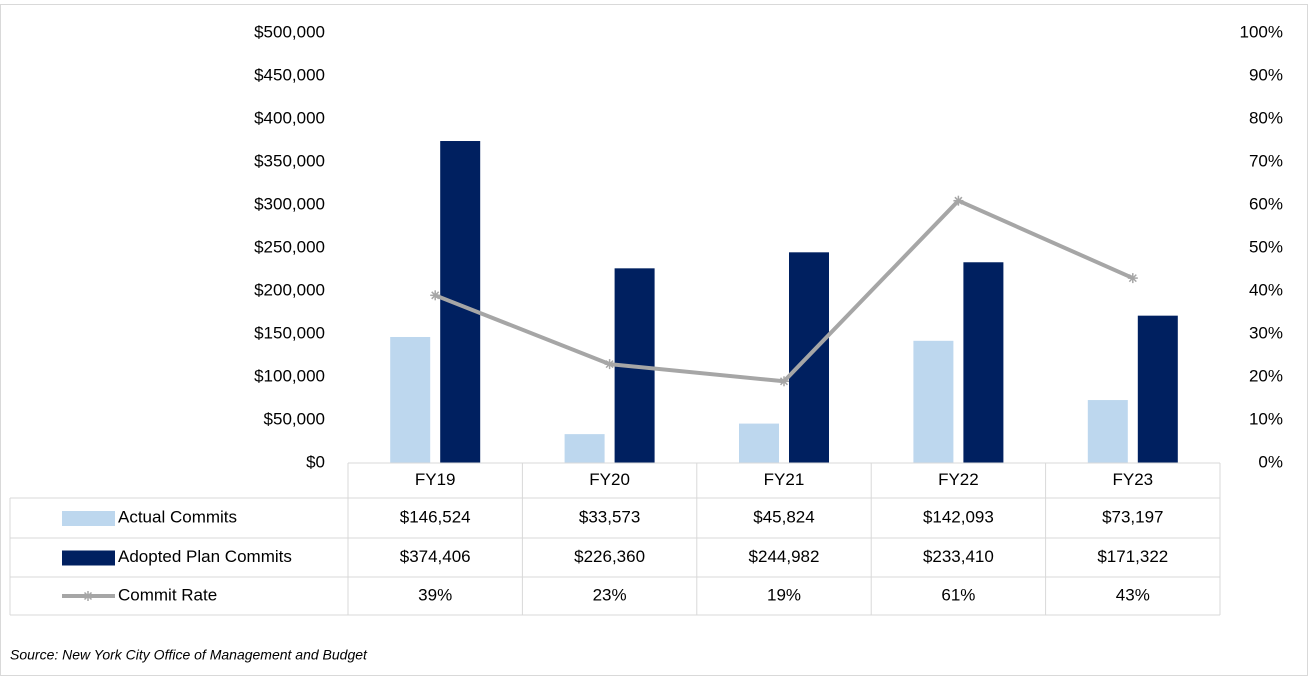  What do you see at coordinates (289, 375) in the screenshot?
I see `y-tick-label: $100,000` at bounding box center [289, 375].